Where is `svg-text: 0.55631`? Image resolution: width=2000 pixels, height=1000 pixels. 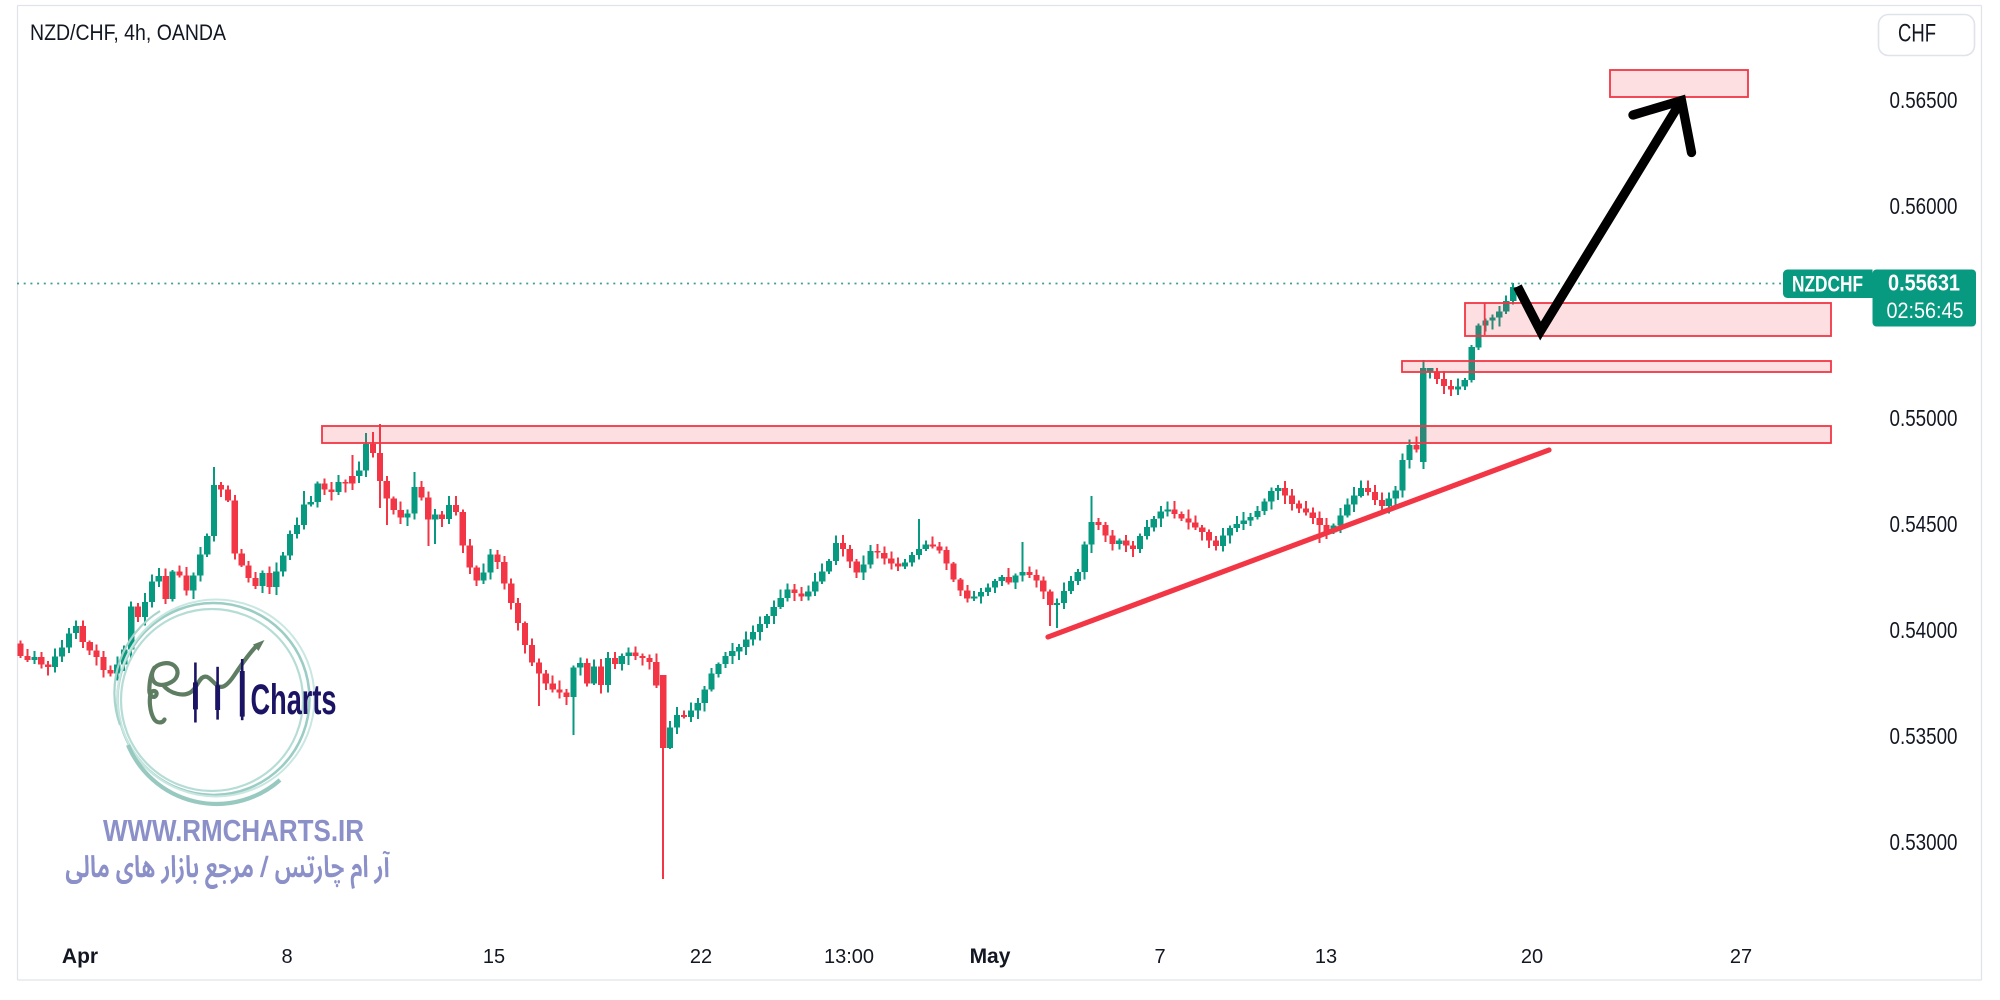 svg-text: 0.55631 is located at coordinates (1924, 283).